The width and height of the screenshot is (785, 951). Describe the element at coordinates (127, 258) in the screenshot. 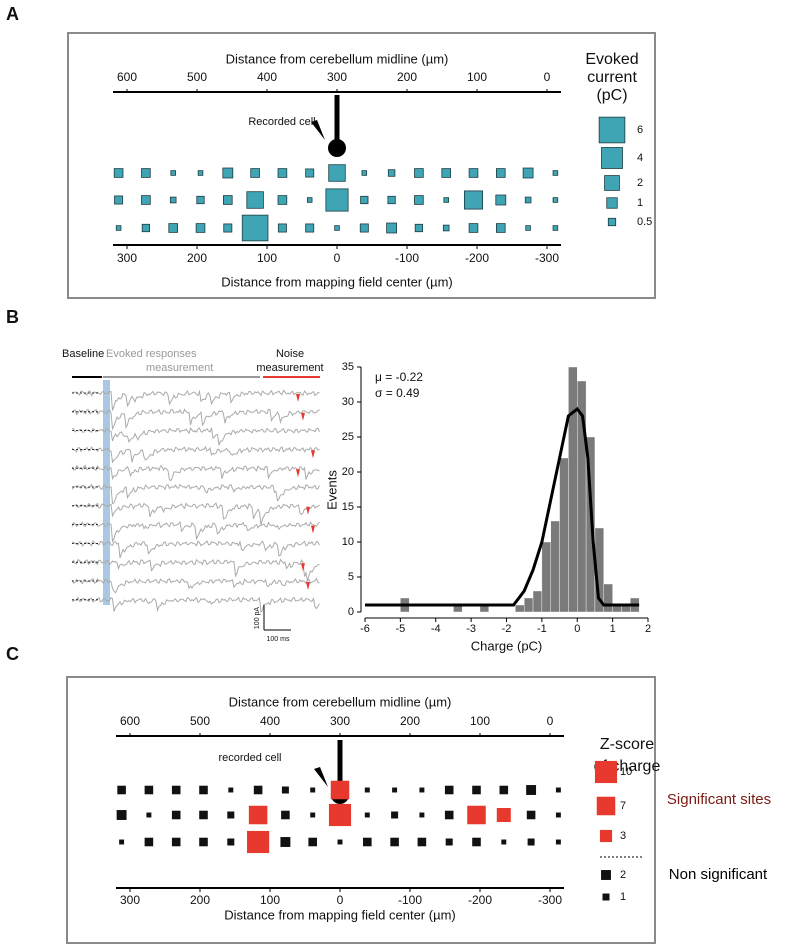

I see `bottom-tick-label: 300` at that location.